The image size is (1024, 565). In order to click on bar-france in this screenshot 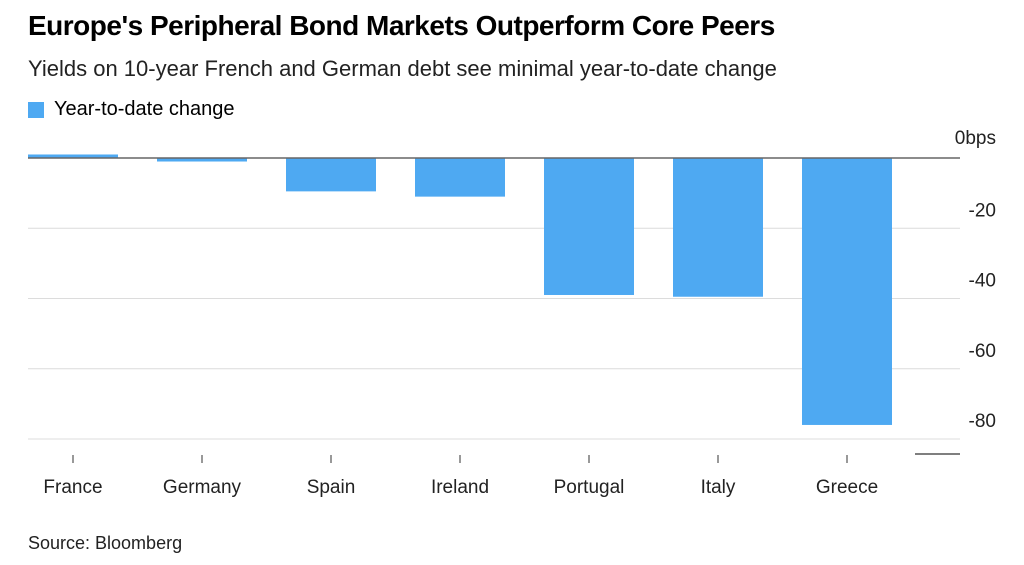, I will do `click(73, 156)`.